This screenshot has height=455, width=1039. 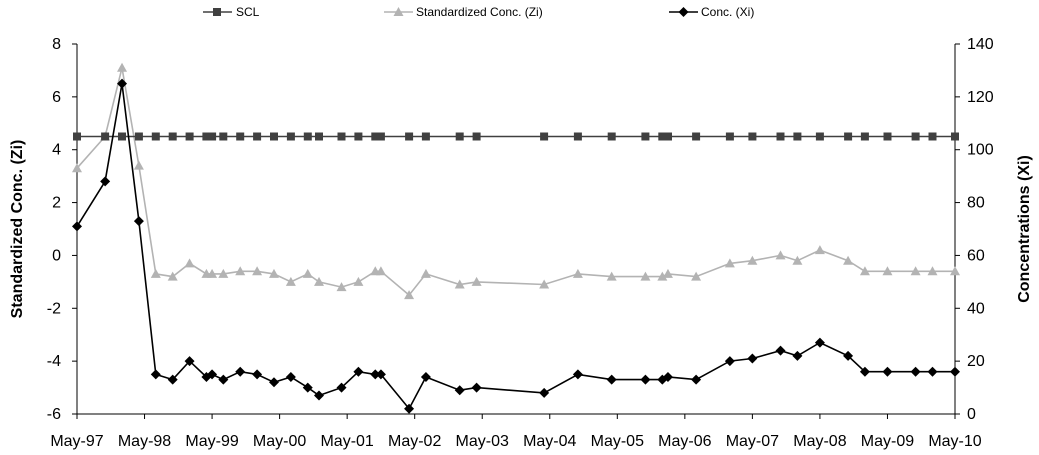 I want to click on left-tick-label: 6, so click(x=56, y=97).